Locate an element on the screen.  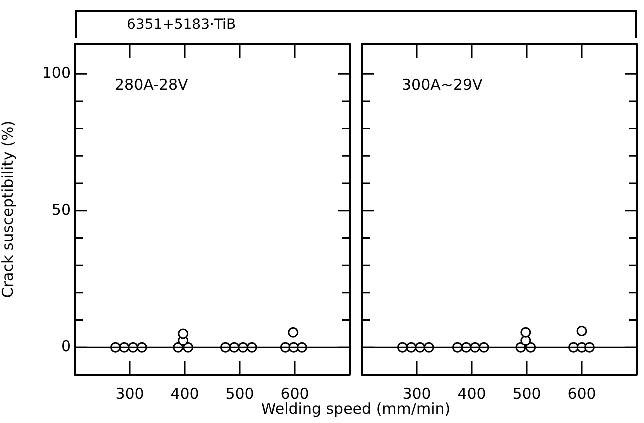
x-axis-title: Welding speed (mm/min) is located at coordinates (356, 409).